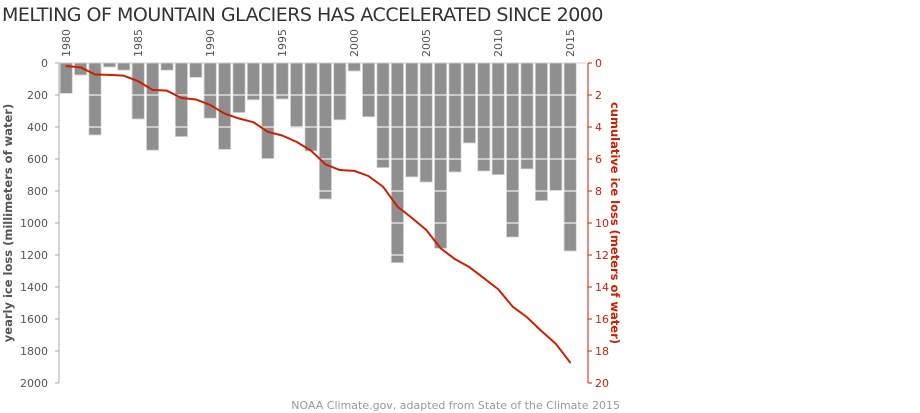 The image size is (920, 413). What do you see at coordinates (37, 191) in the screenshot?
I see `left-tick-label: 800` at bounding box center [37, 191].